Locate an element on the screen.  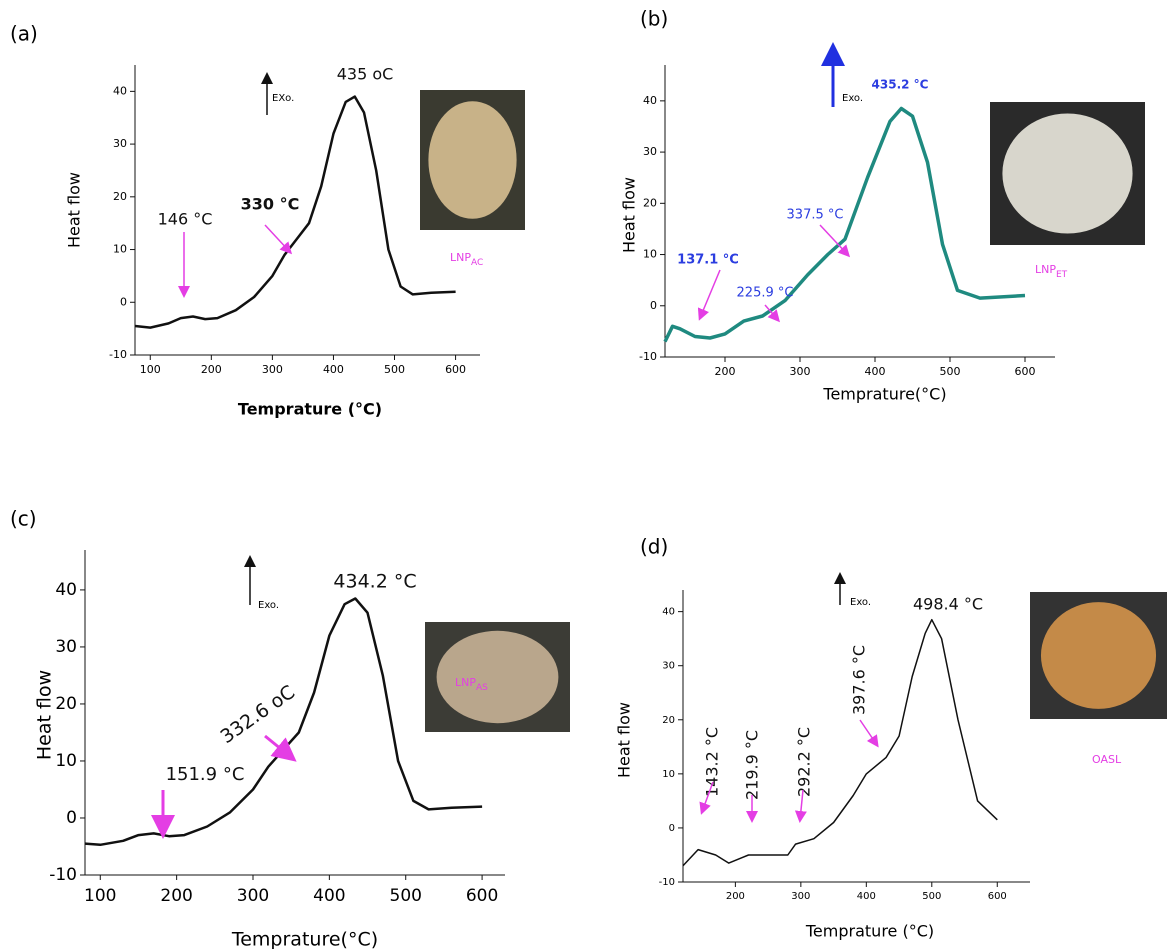
sample-label: LNPAC is located at coordinates (466, 259).